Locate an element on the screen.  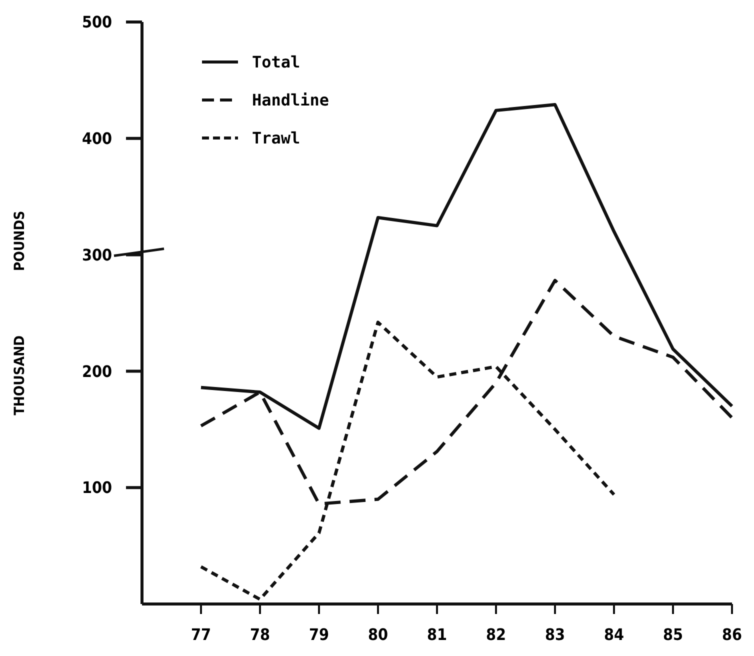
x-tick-label: 83 is located at coordinates (555, 634).